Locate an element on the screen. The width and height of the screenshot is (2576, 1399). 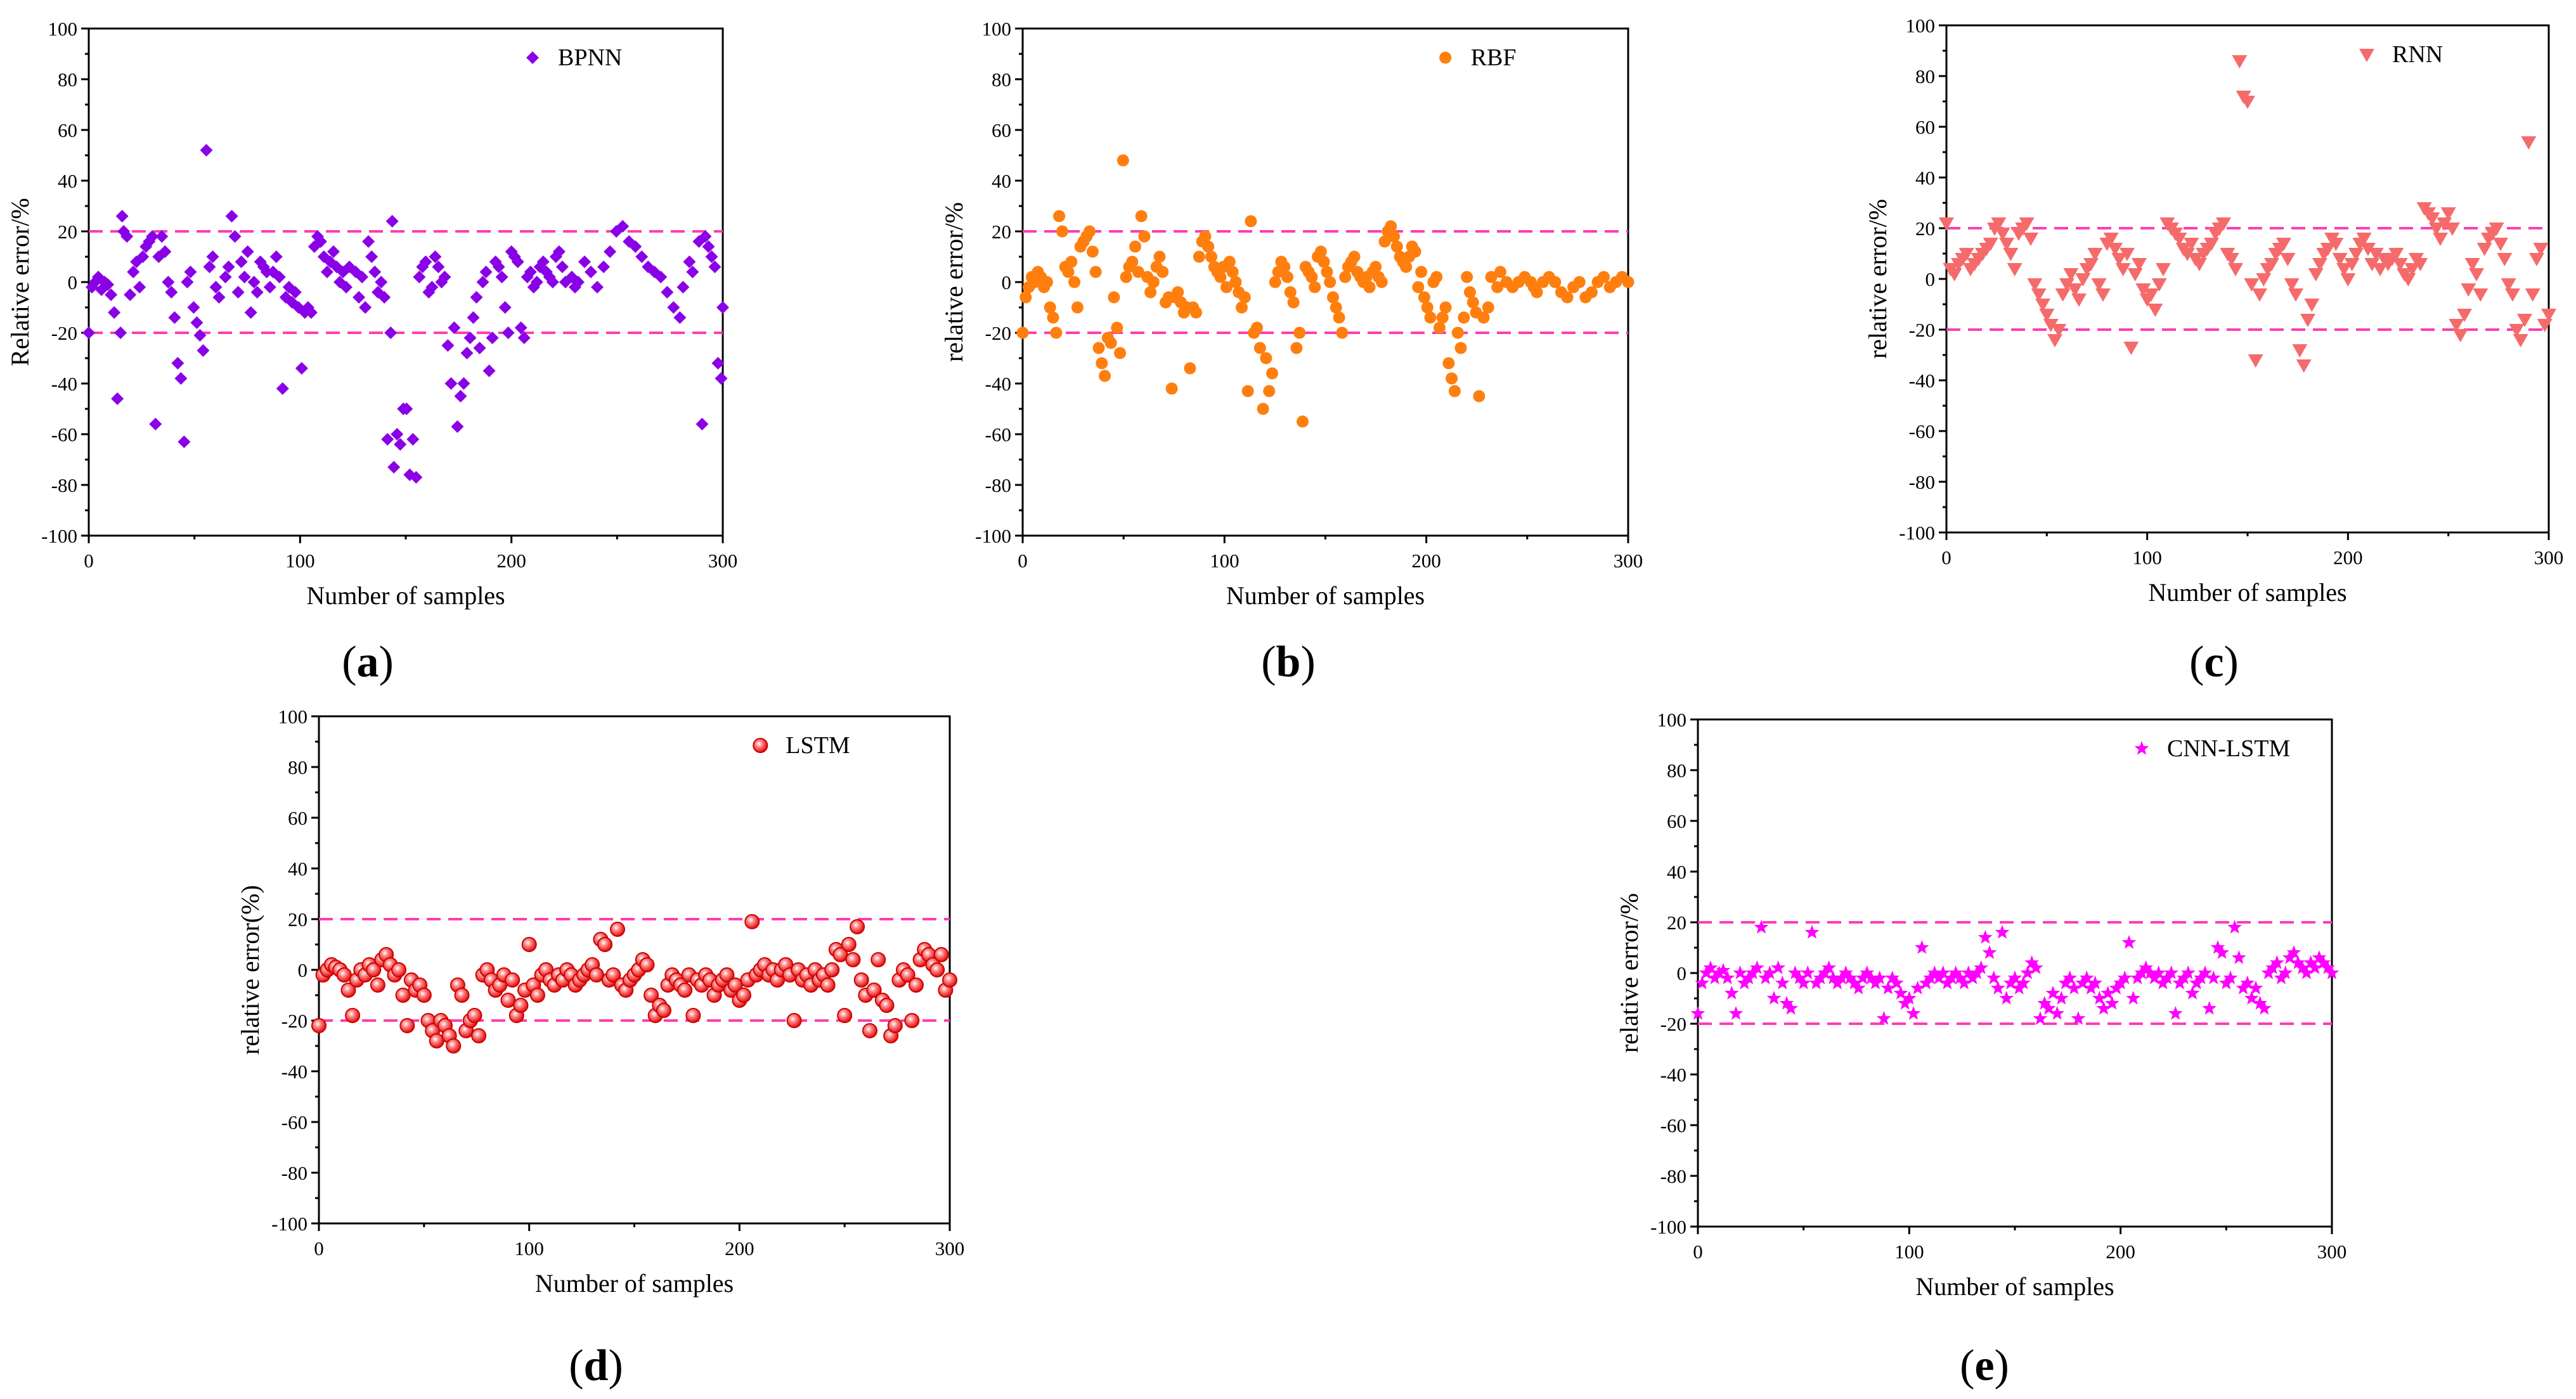
y-tick-label: 100 is located at coordinates (997, 29).